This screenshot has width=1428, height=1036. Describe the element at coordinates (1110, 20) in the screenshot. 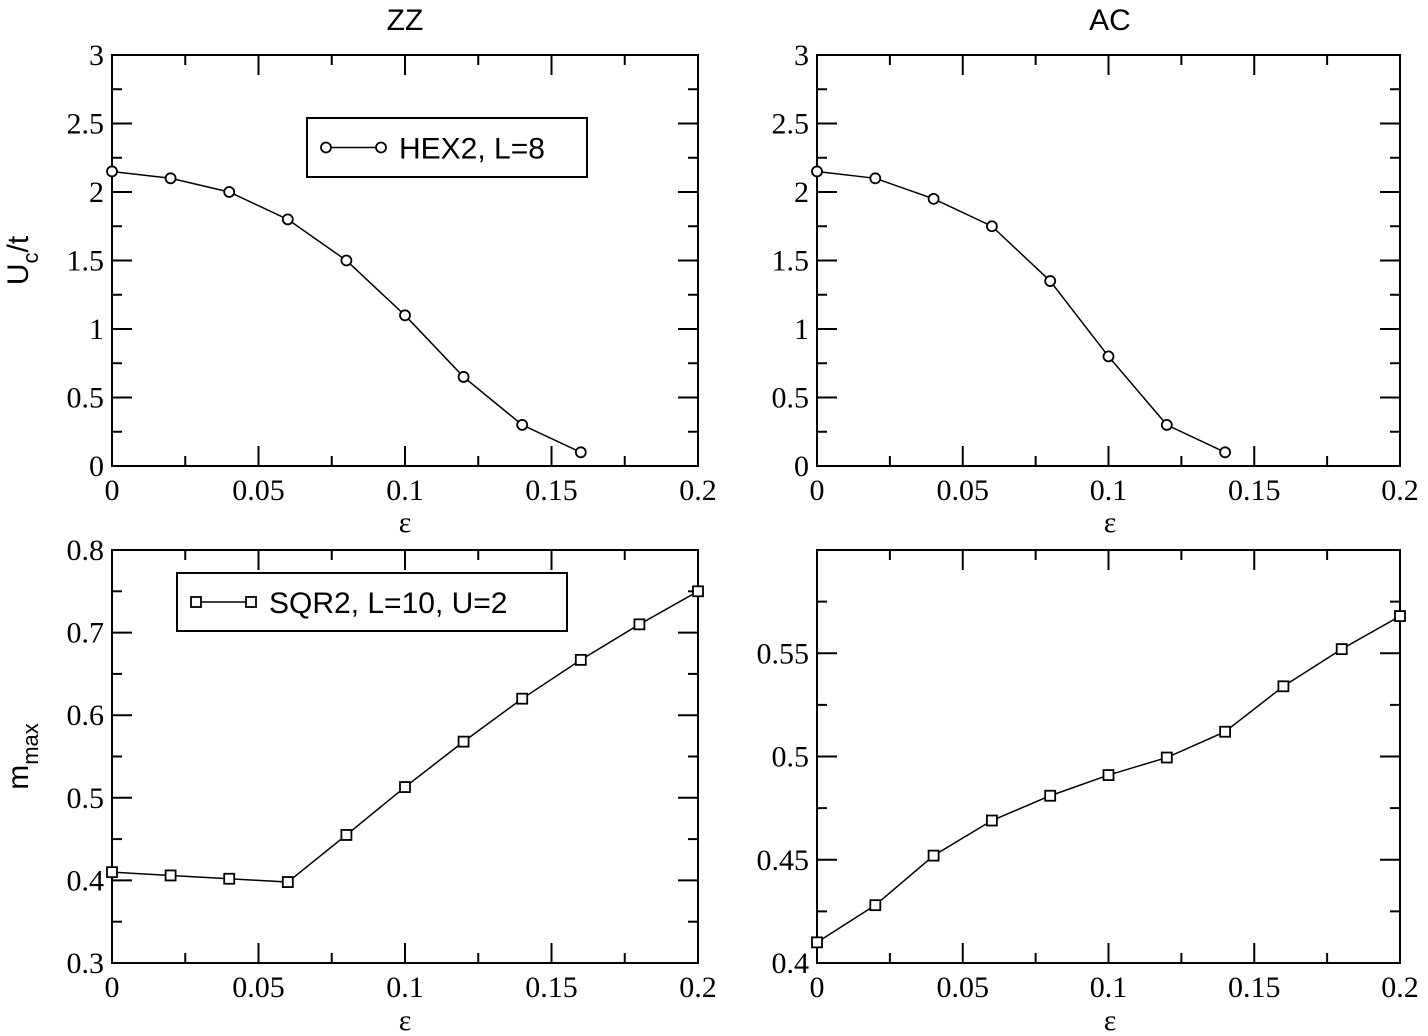

I see `panel-title: AC` at that location.